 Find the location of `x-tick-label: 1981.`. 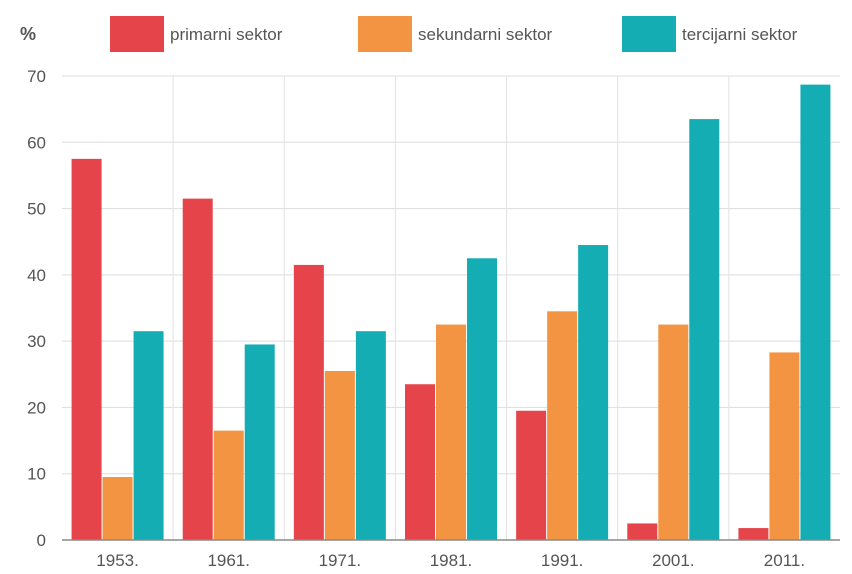

x-tick-label: 1981. is located at coordinates (451, 560).